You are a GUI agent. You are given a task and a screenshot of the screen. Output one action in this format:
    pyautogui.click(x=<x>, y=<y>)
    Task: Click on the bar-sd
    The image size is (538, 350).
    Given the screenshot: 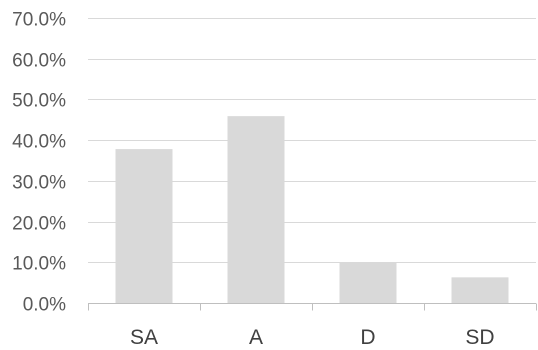 What is the action you would take?
    pyautogui.click(x=480, y=290)
    